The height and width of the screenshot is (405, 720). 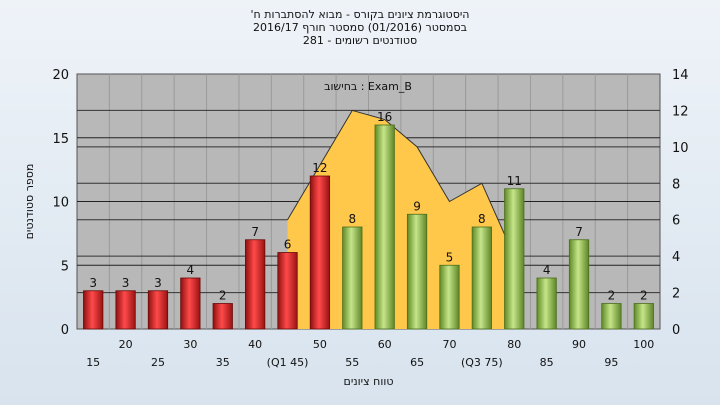 What do you see at coordinates (611, 362) in the screenshot?
I see `x-tick-label: 95` at bounding box center [611, 362].